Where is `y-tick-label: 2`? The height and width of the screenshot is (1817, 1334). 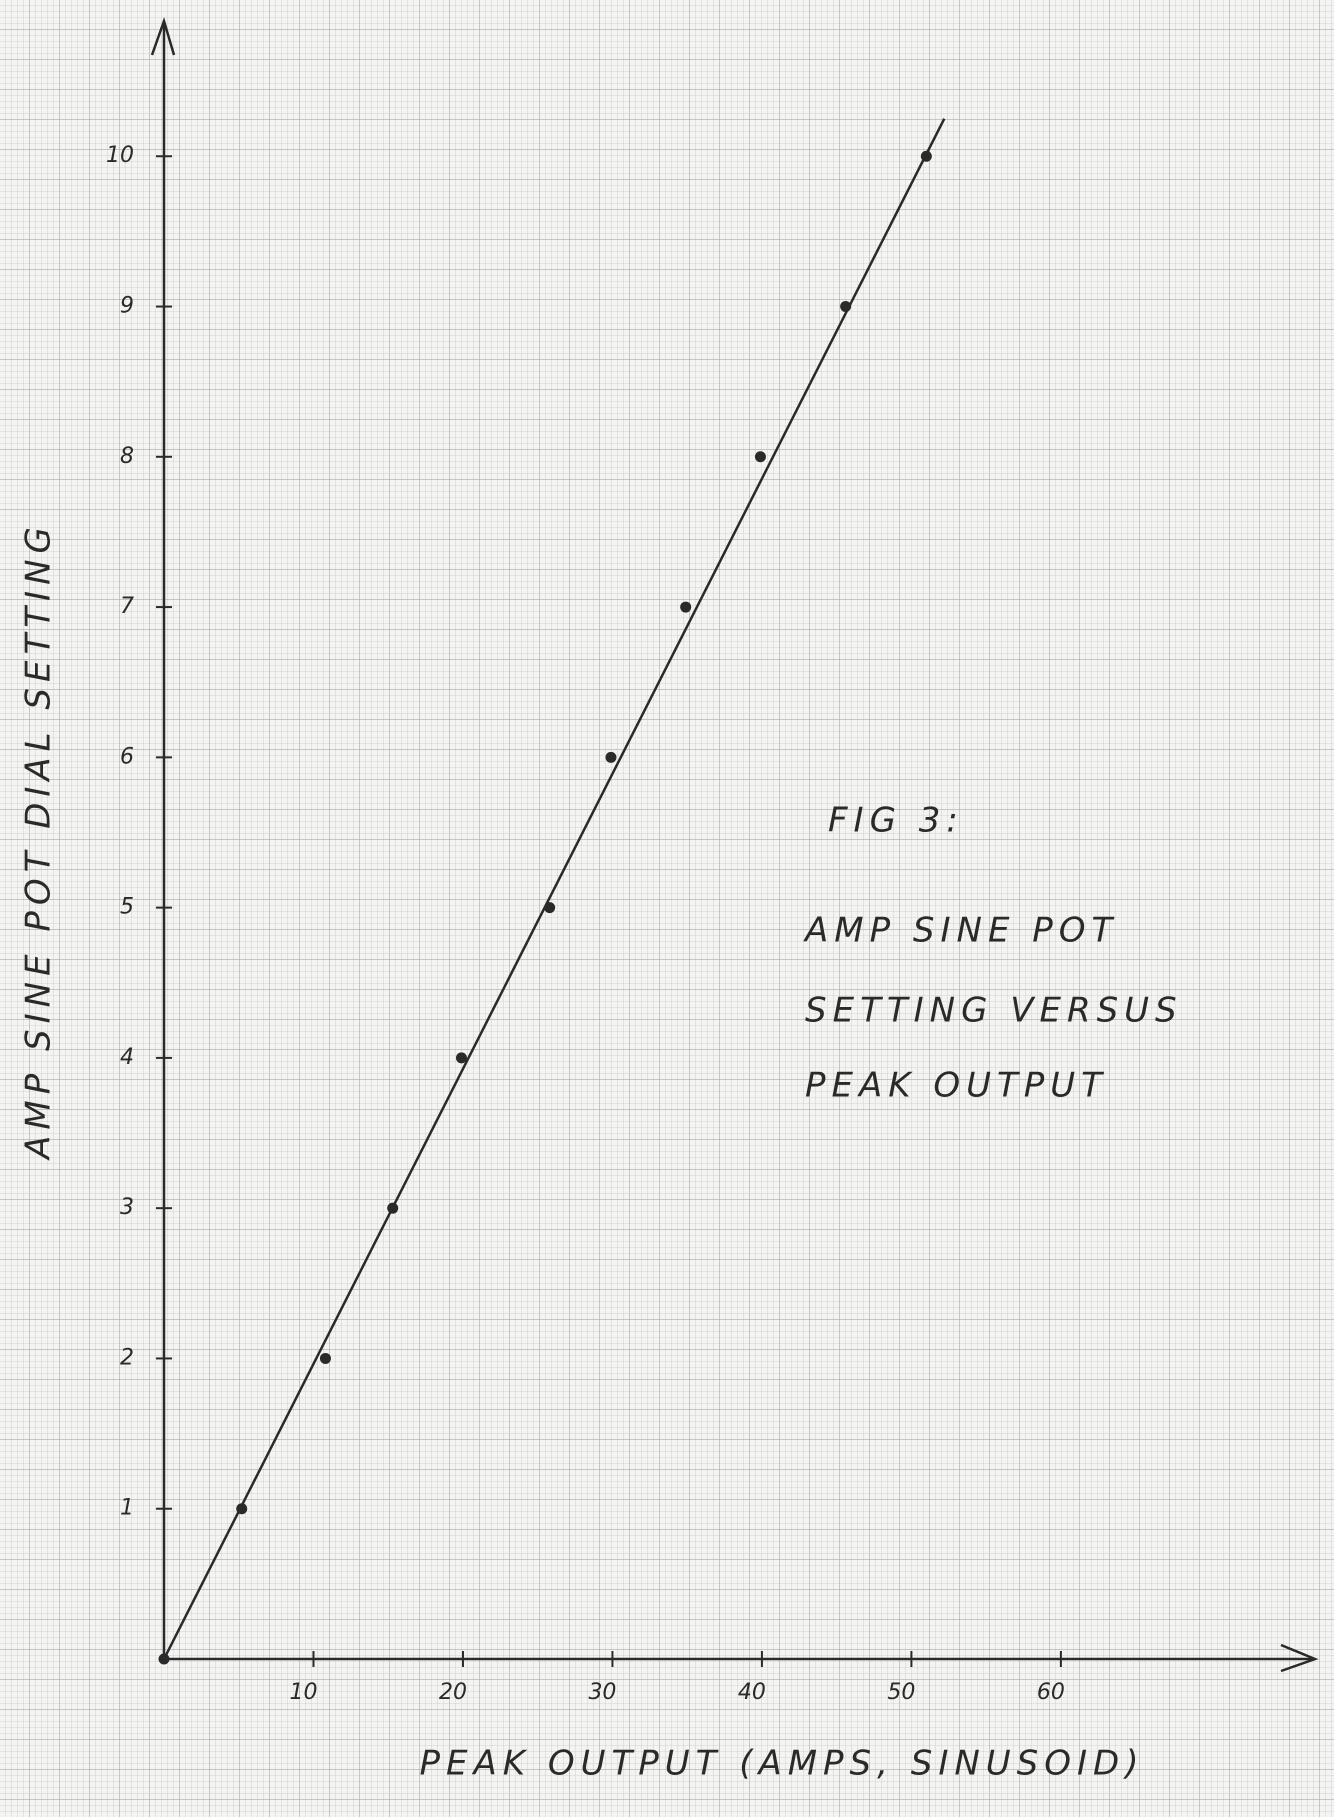 y-tick-label: 2 is located at coordinates (127, 1357).